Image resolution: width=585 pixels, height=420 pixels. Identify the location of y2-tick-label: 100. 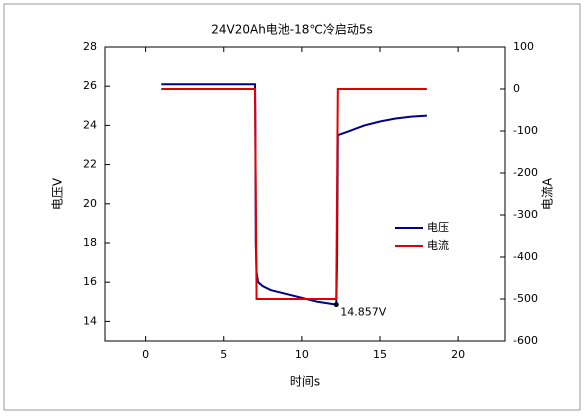
(523, 46).